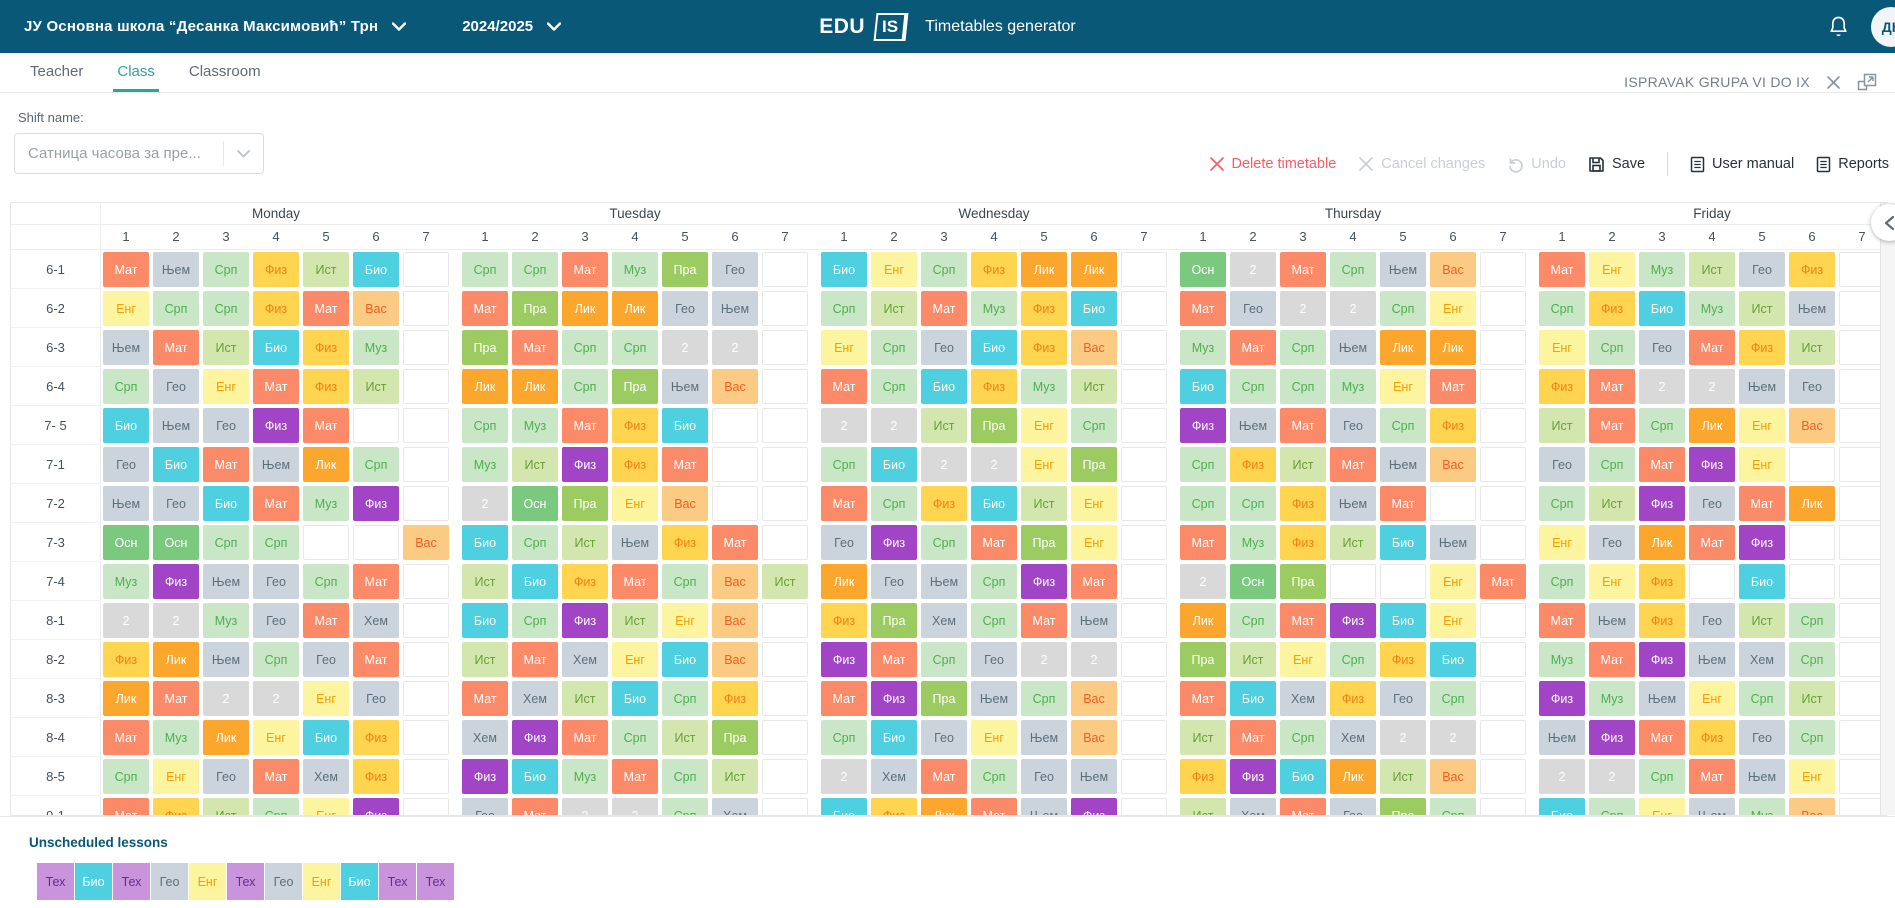  I want to click on collapse-panel-button, so click(1883, 222).